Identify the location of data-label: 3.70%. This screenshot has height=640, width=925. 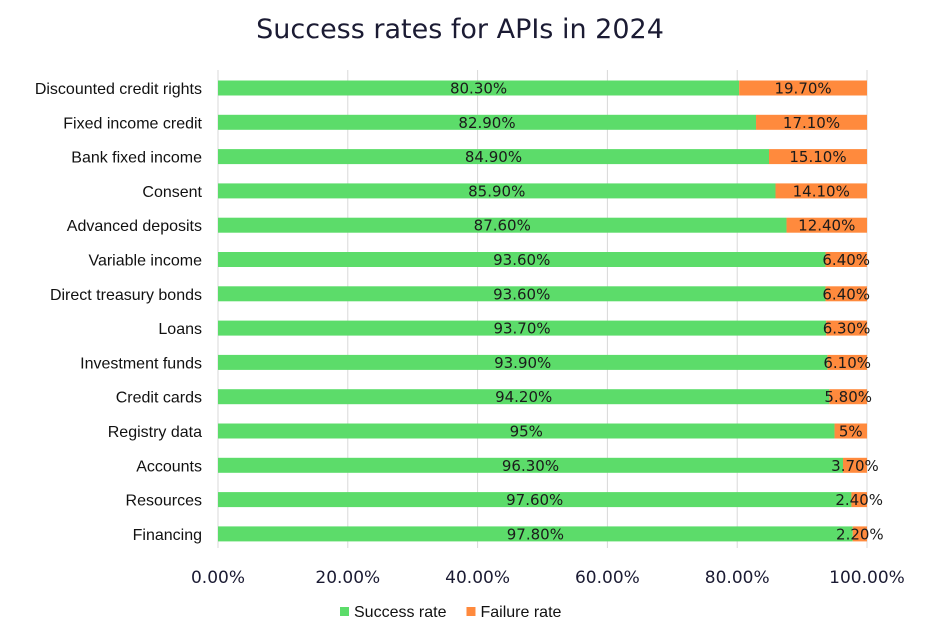
(855, 466).